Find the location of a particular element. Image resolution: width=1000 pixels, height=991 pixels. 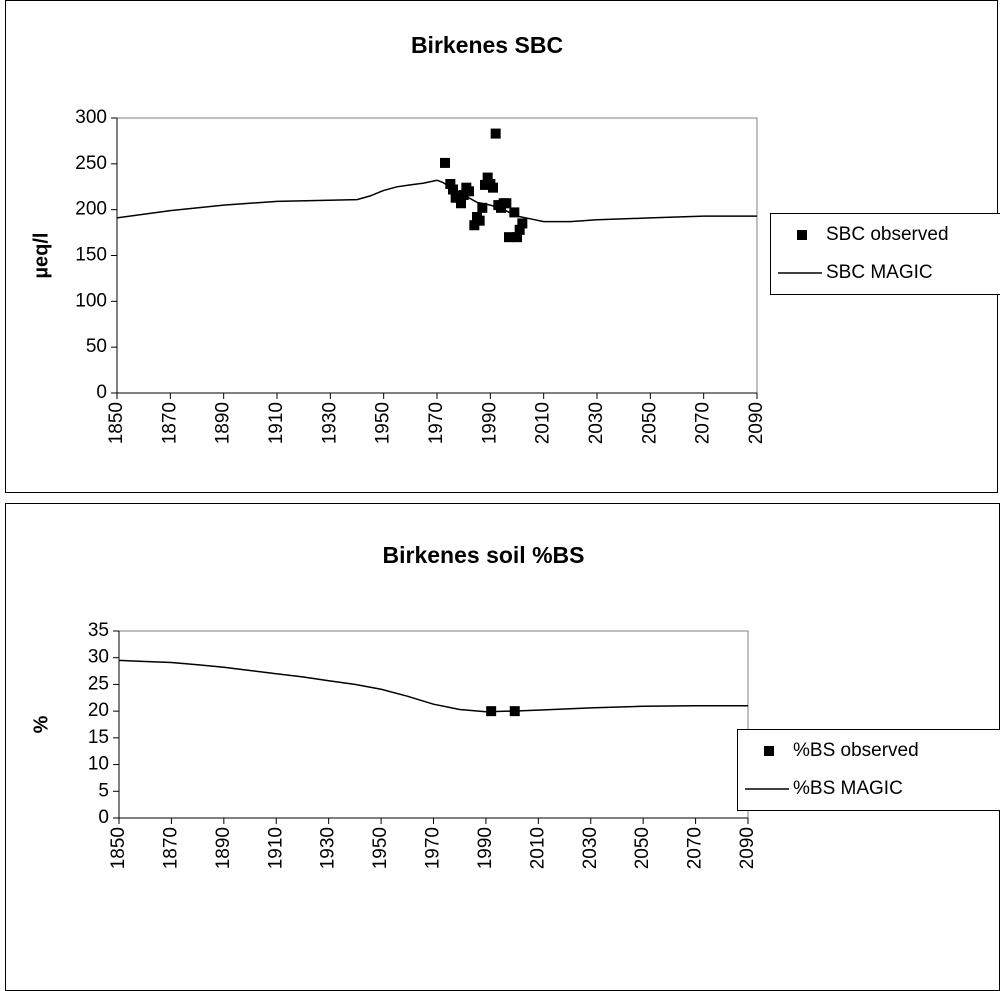

y-tick-label: 100 is located at coordinates (91, 300).